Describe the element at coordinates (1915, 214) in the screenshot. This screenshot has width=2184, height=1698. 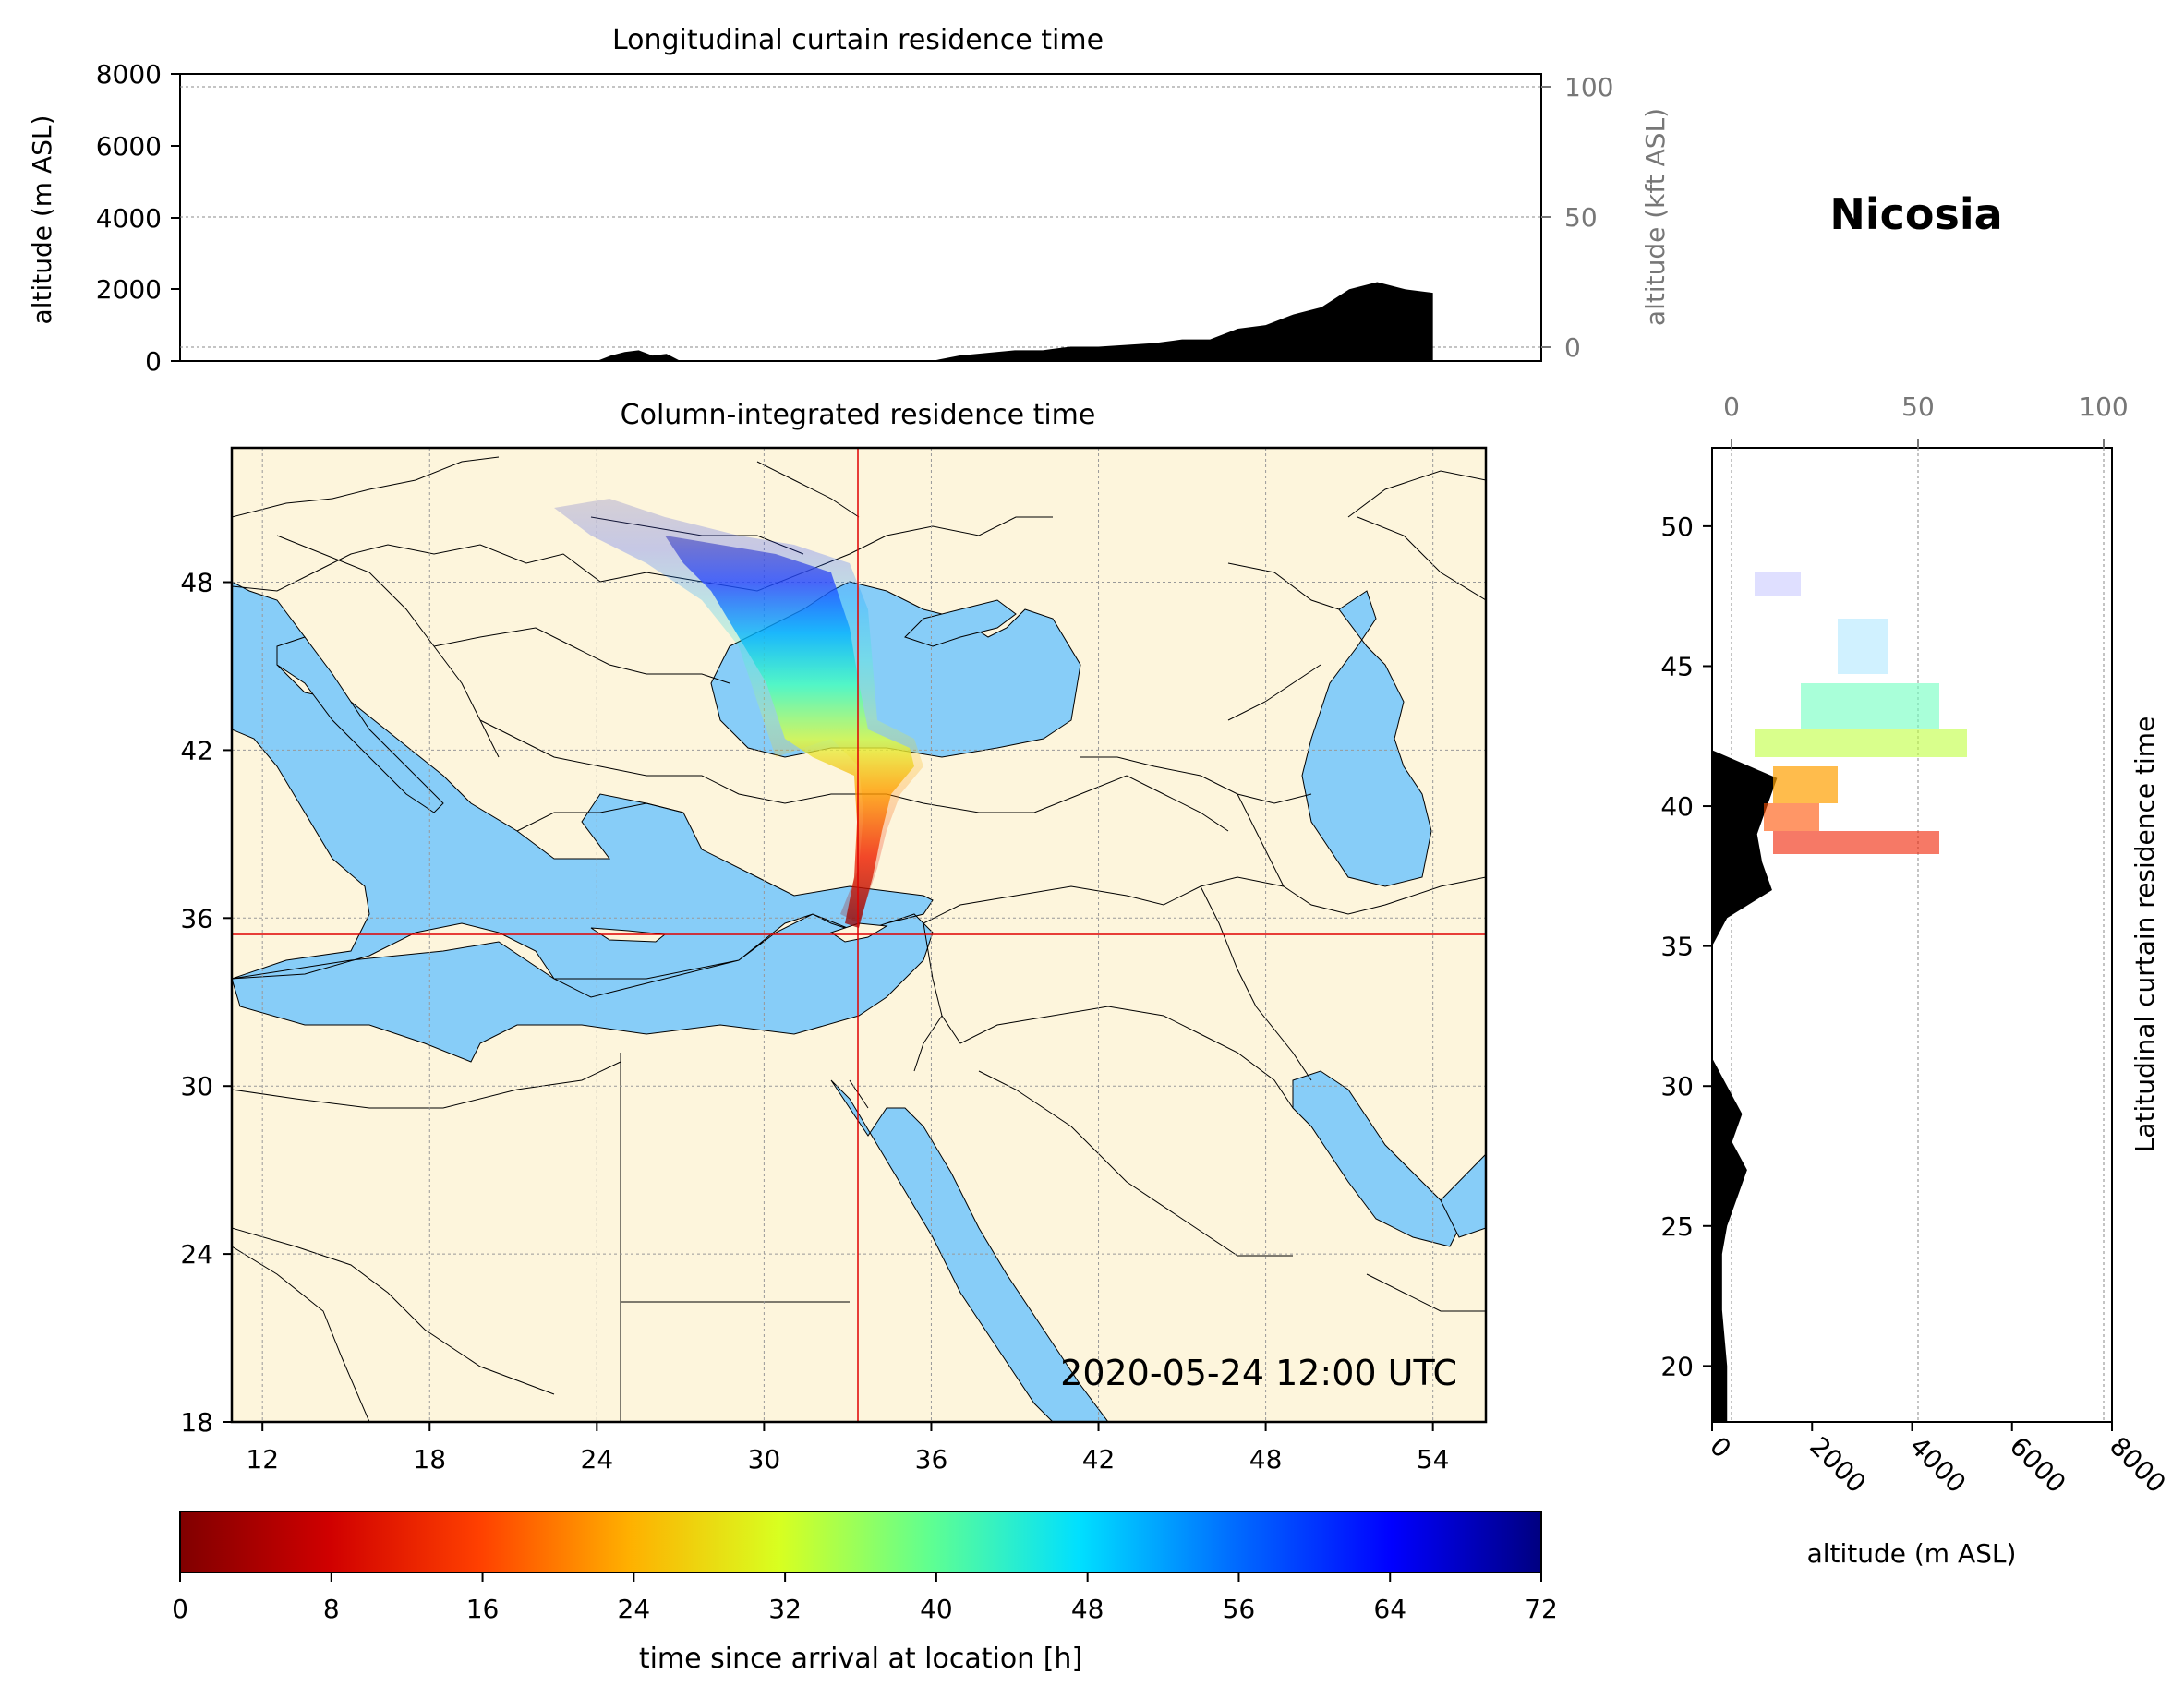
I see `station-name: Nicosia` at that location.